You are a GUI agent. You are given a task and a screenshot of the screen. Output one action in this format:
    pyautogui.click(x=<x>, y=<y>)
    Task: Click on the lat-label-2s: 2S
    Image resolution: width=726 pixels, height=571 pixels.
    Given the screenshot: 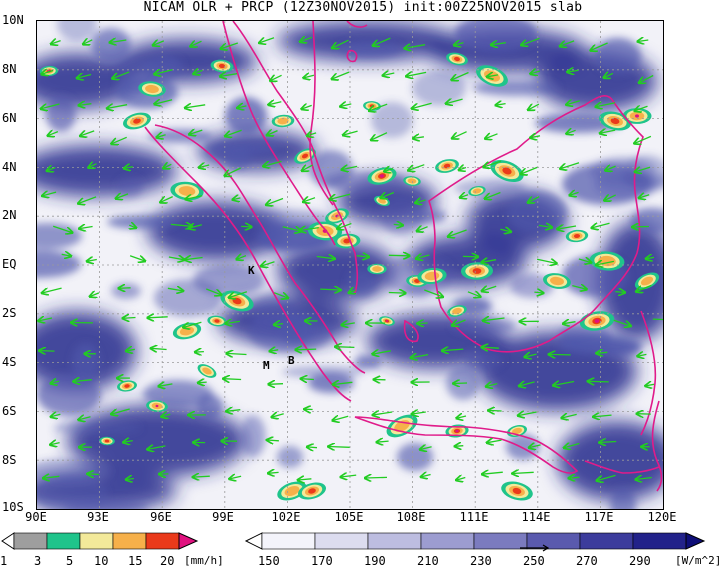 What is the action you would take?
    pyautogui.click(x=9, y=313)
    